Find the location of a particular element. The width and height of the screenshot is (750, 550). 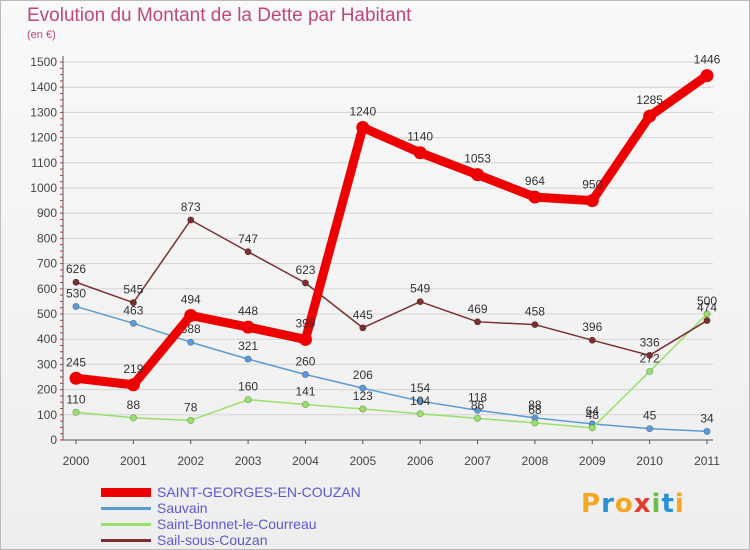

logo-letter: t is located at coordinates (668, 504).